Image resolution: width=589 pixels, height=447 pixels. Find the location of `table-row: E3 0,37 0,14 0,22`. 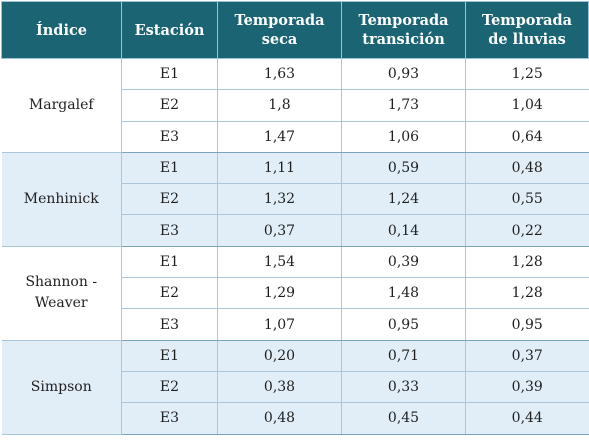

table-row: E3 0,37 0,14 0,22 is located at coordinates (295, 230).